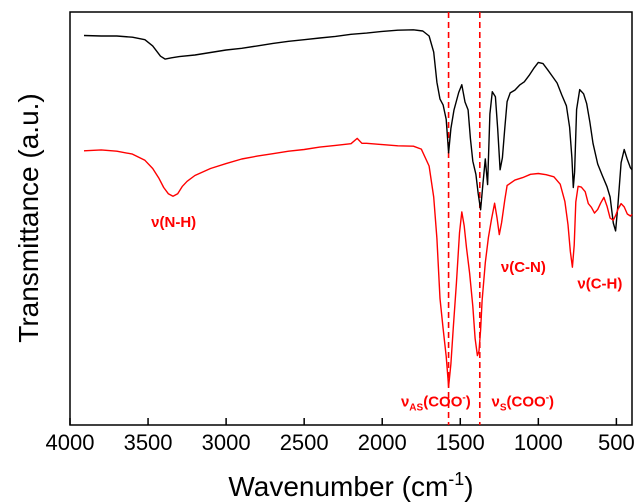  Describe the element at coordinates (304, 442) in the screenshot. I see `x-tick-label-3: 2500` at that location.